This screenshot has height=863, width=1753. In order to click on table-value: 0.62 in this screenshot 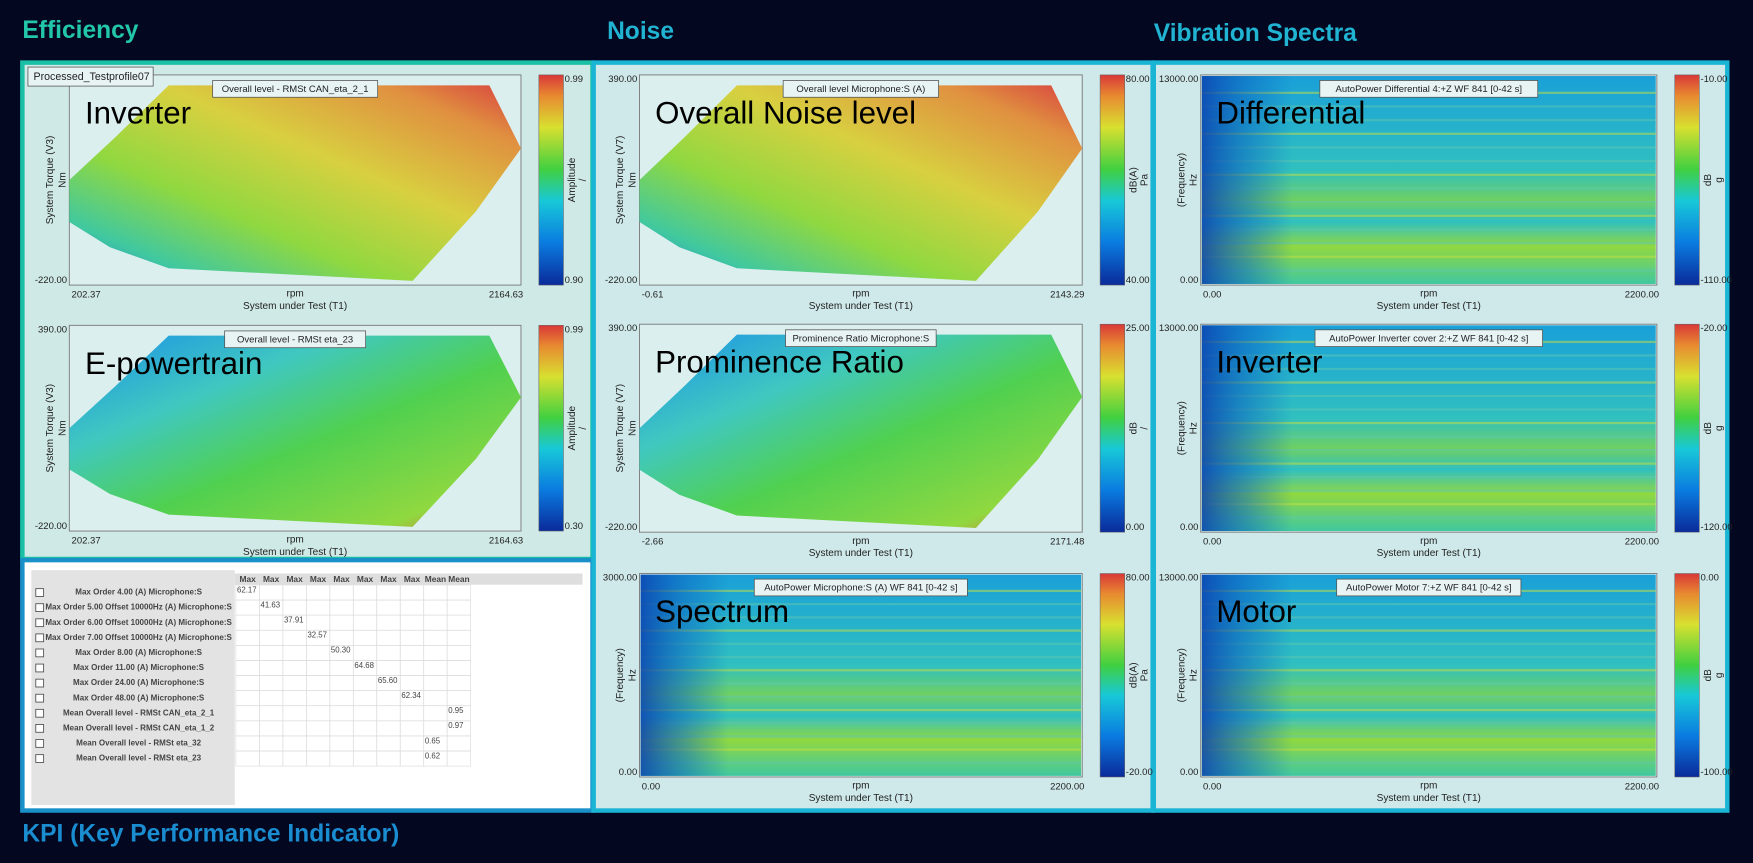, I will do `click(432, 755)`.